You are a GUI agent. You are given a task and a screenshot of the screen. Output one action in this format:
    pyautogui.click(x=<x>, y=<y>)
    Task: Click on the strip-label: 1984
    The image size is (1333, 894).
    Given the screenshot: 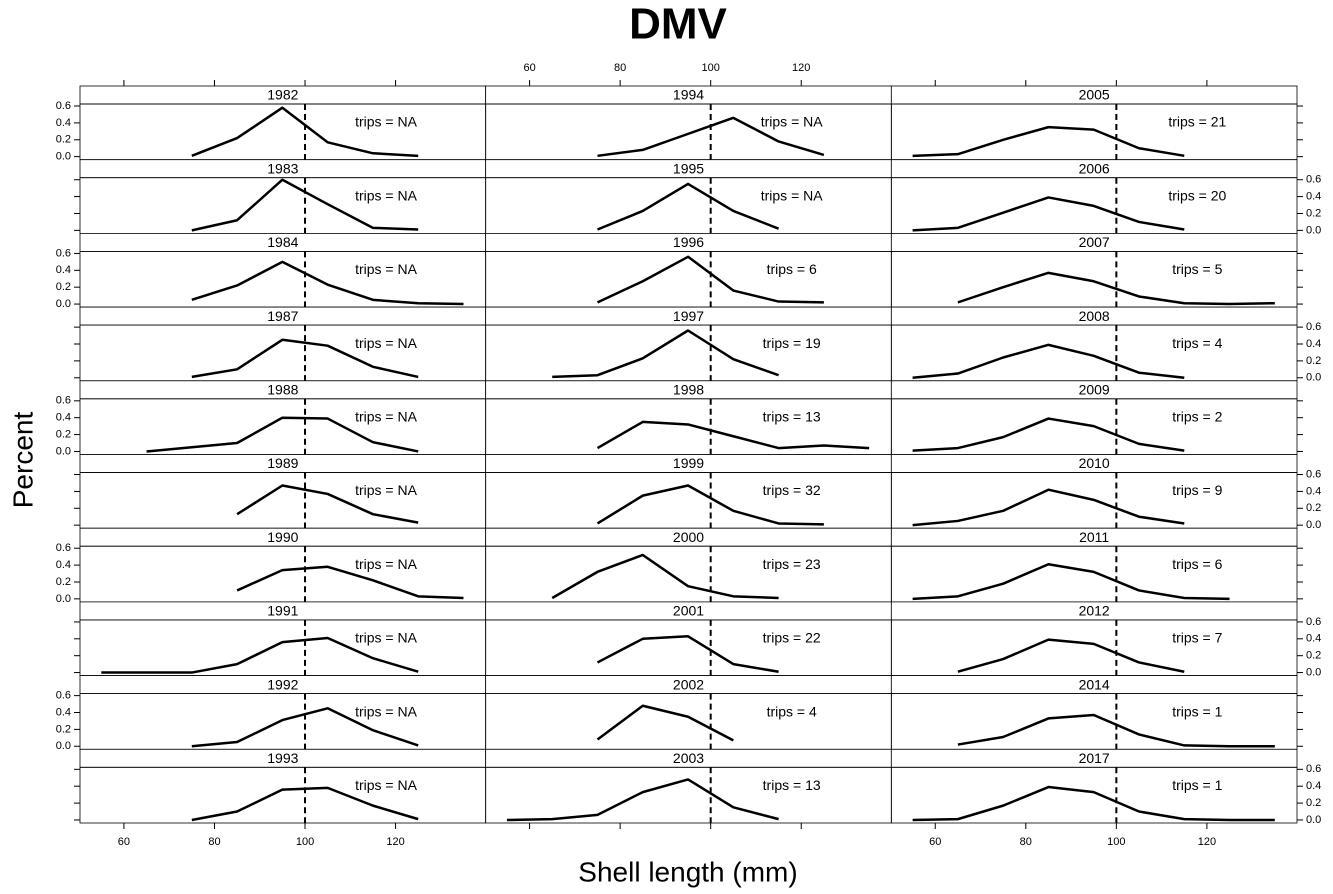 What is the action you would take?
    pyautogui.click(x=282, y=242)
    